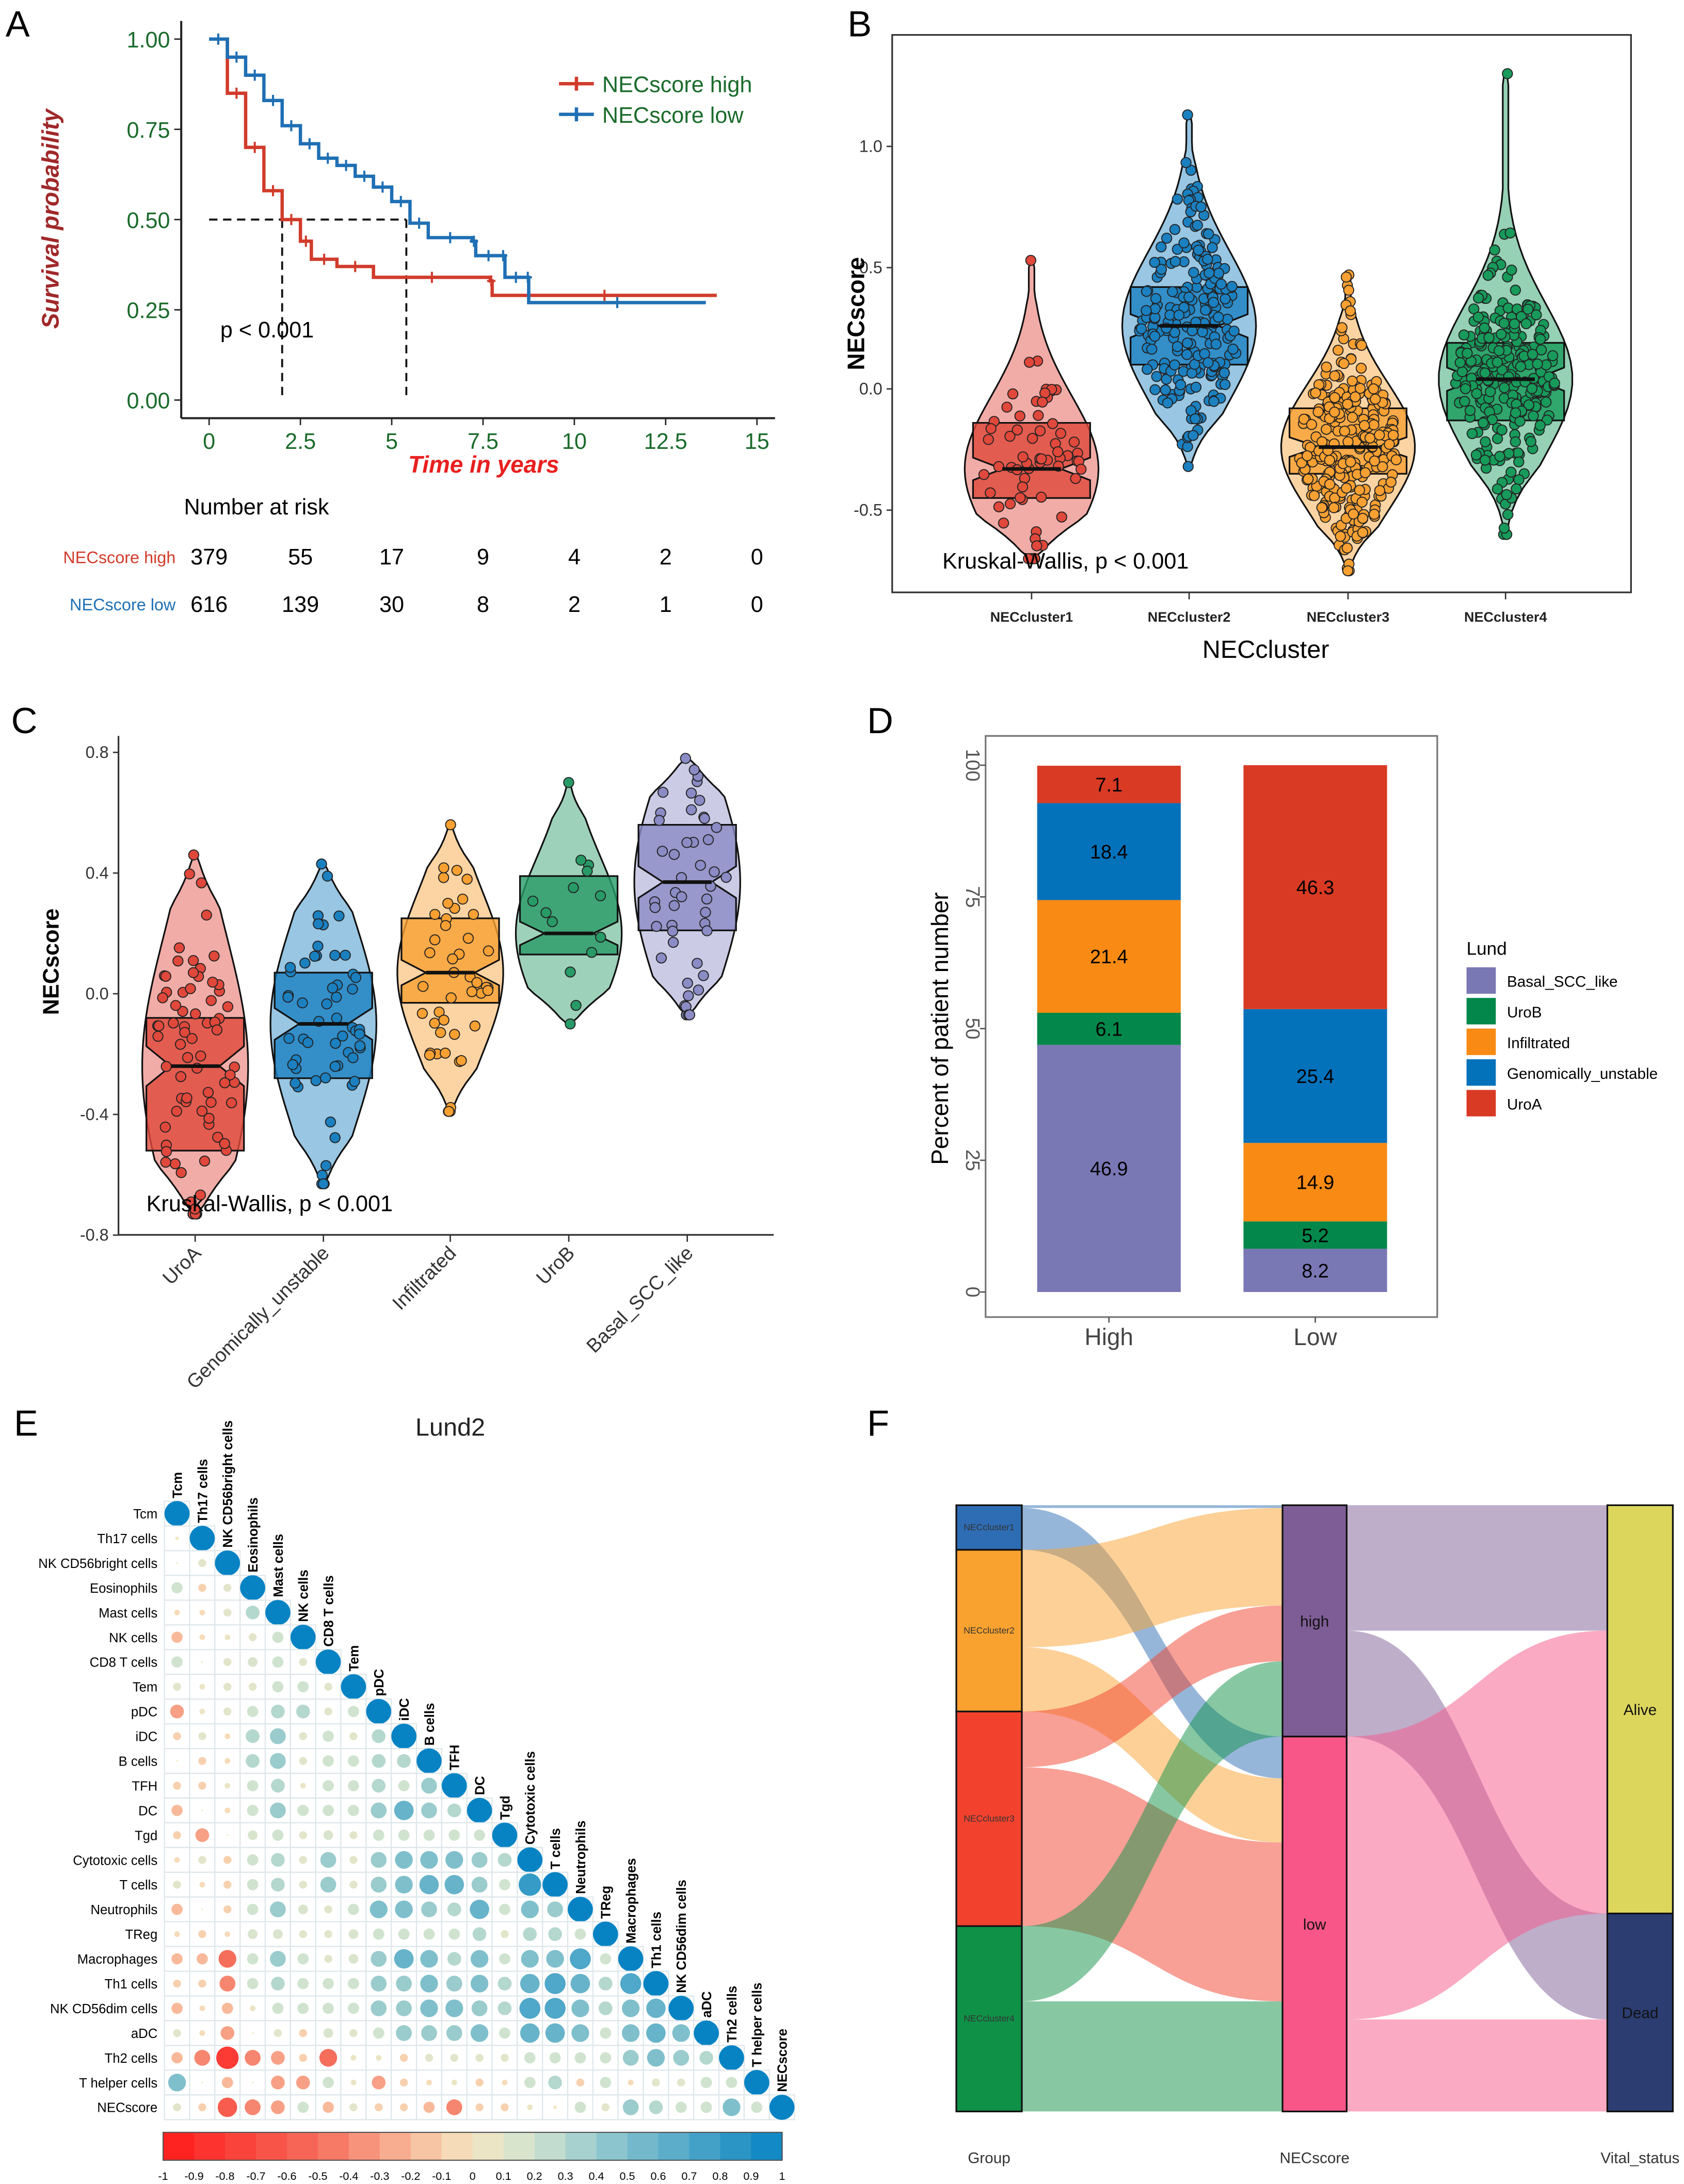  What do you see at coordinates (972, 1160) in the screenshot?
I see `y-tick-label: 25` at bounding box center [972, 1160].